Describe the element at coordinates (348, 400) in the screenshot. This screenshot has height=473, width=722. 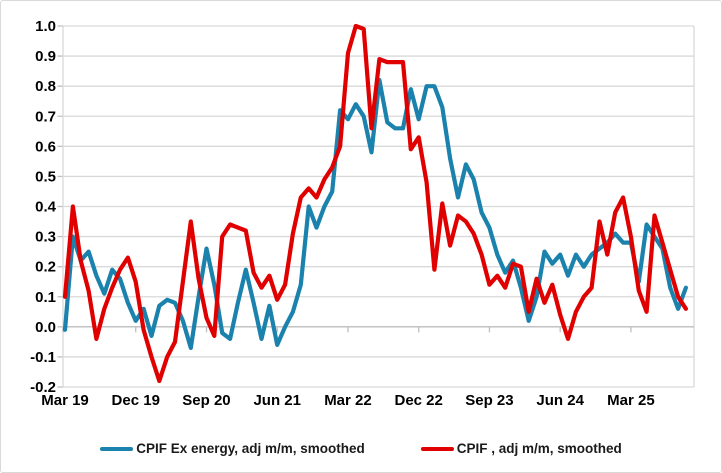
I see `x-axis-label: Mar 22` at that location.